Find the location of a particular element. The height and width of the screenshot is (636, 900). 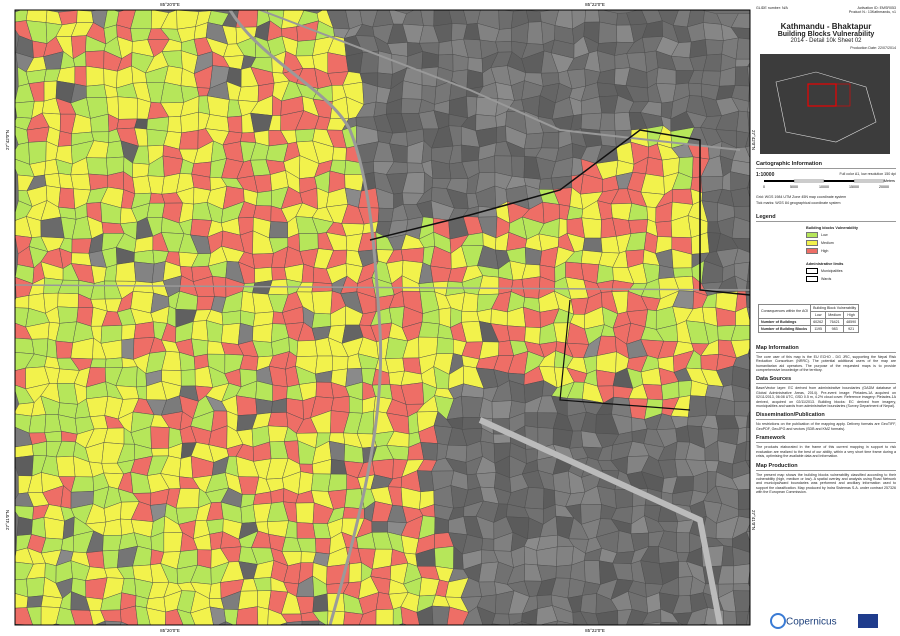

section-heading: Data Sources is located at coordinates (826, 380).